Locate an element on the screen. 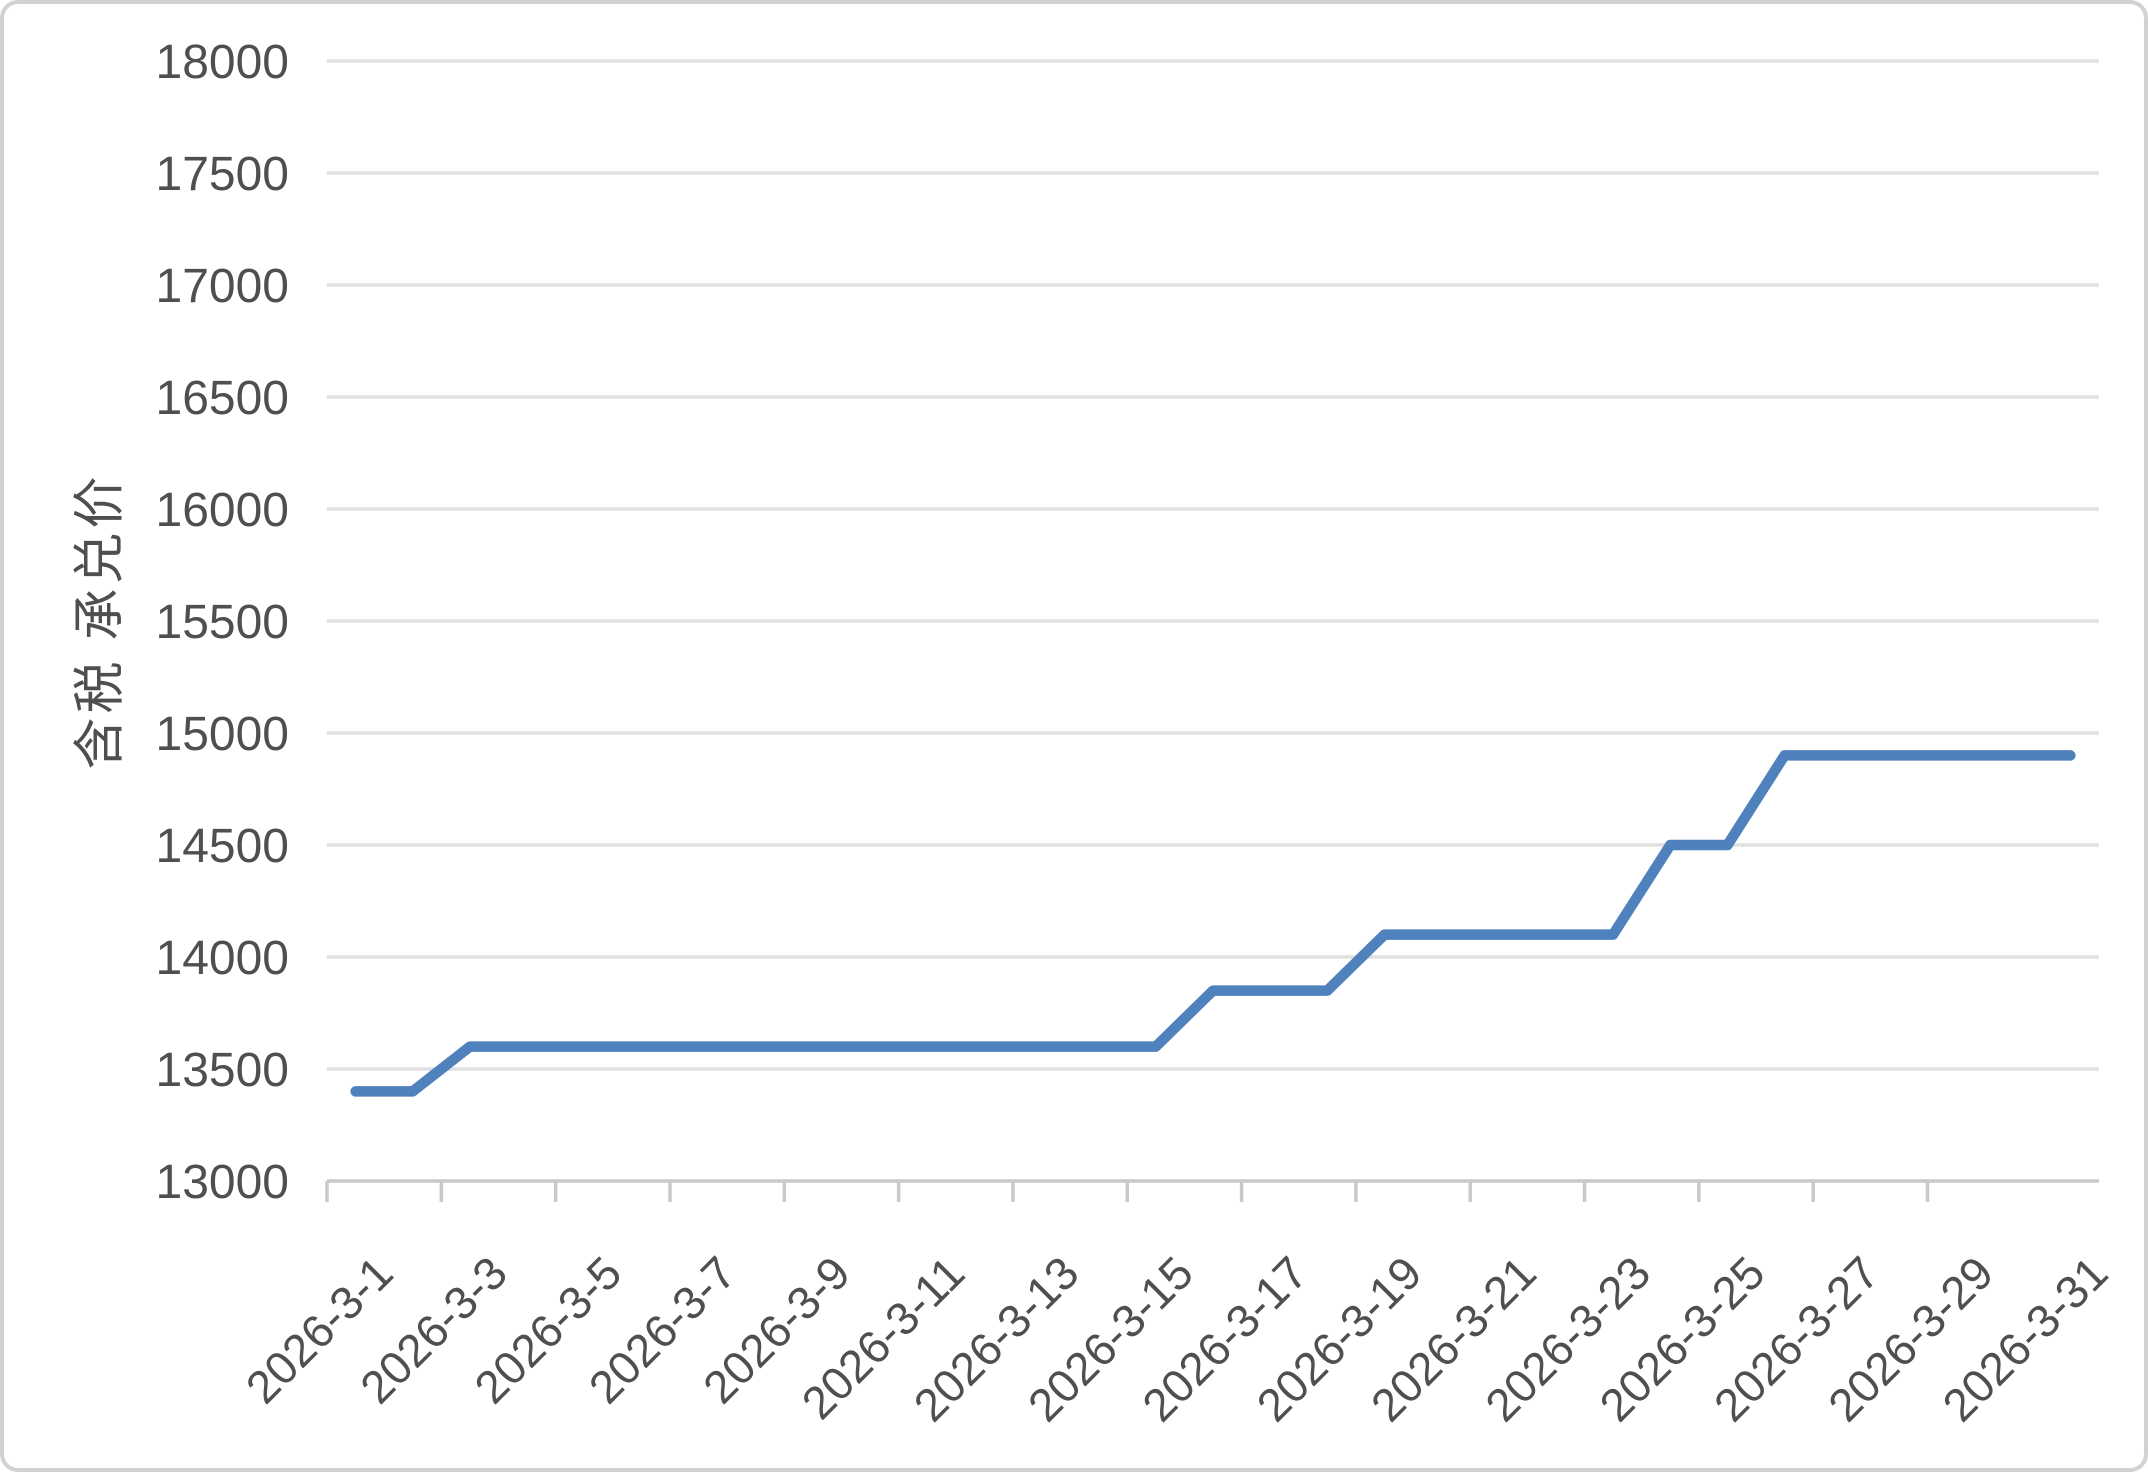 This screenshot has width=2148, height=1472. y-tick-label: 17500 is located at coordinates (222, 174).